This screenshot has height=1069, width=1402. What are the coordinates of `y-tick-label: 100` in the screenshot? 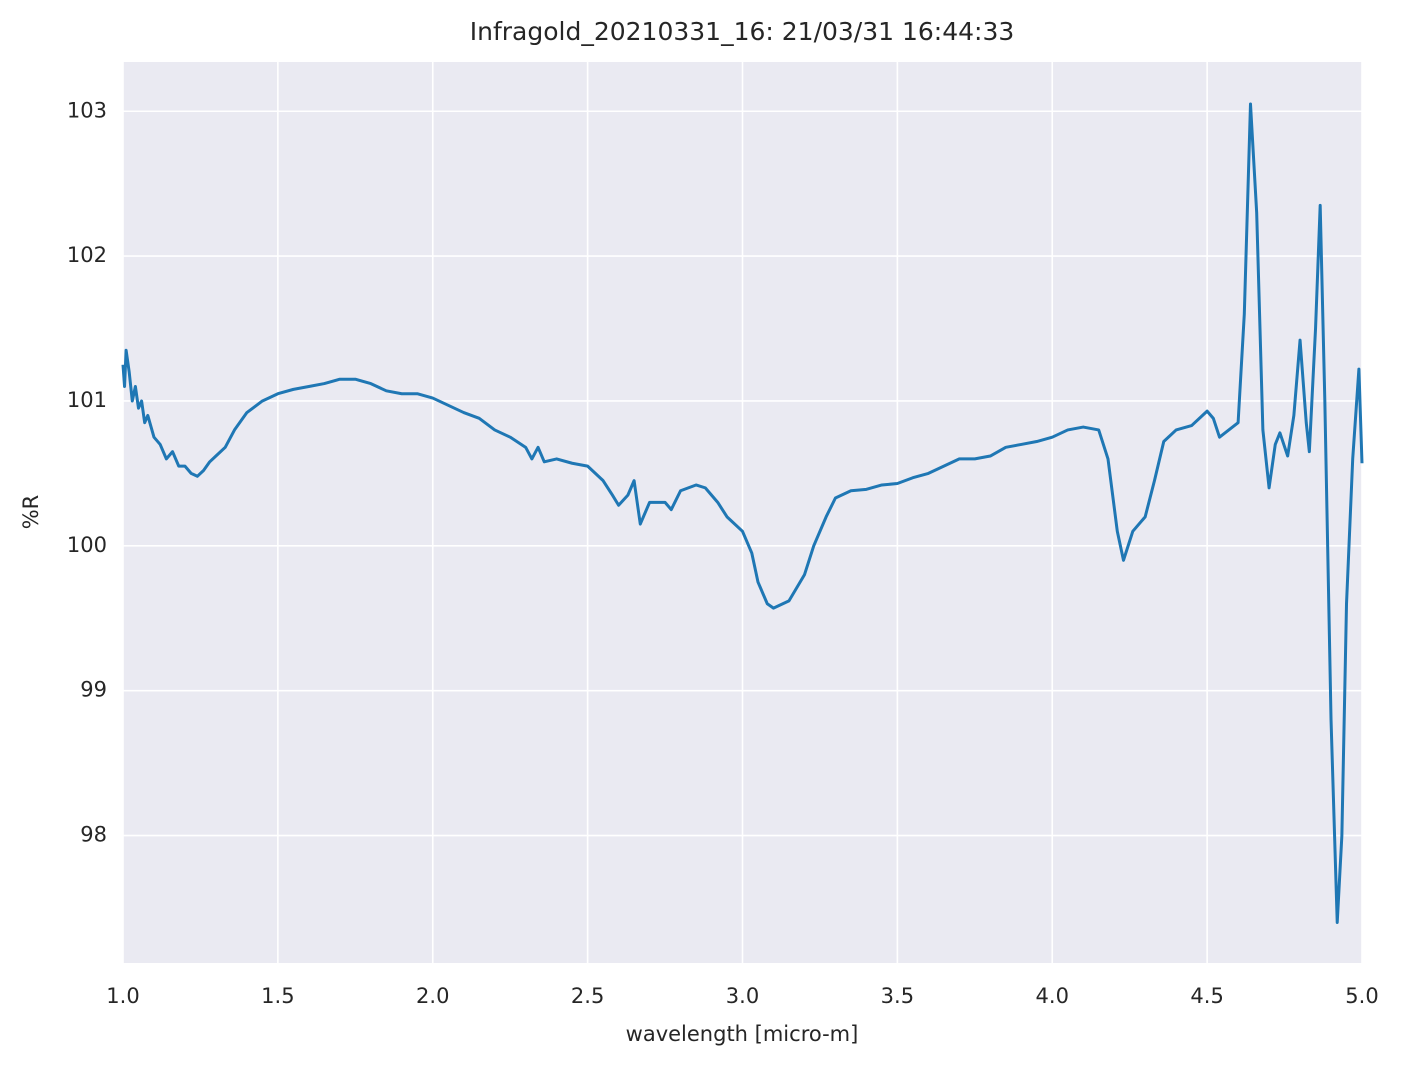 It's located at (87, 545).